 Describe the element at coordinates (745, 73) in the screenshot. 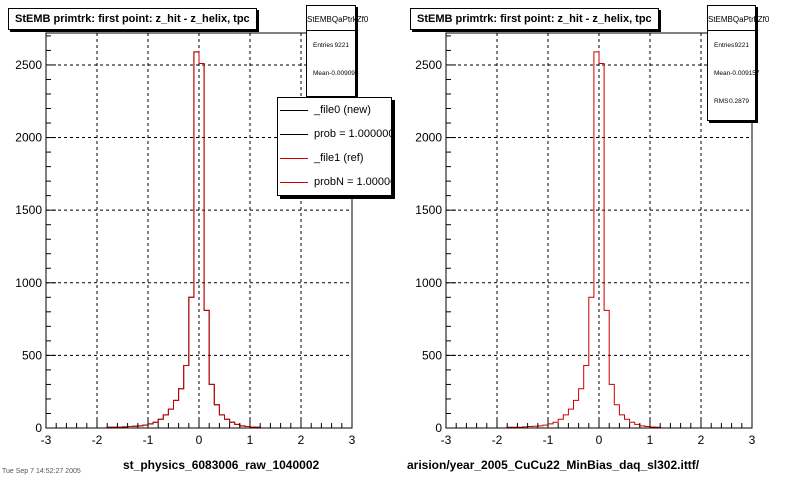

I see `stats-value: -0.009157` at that location.